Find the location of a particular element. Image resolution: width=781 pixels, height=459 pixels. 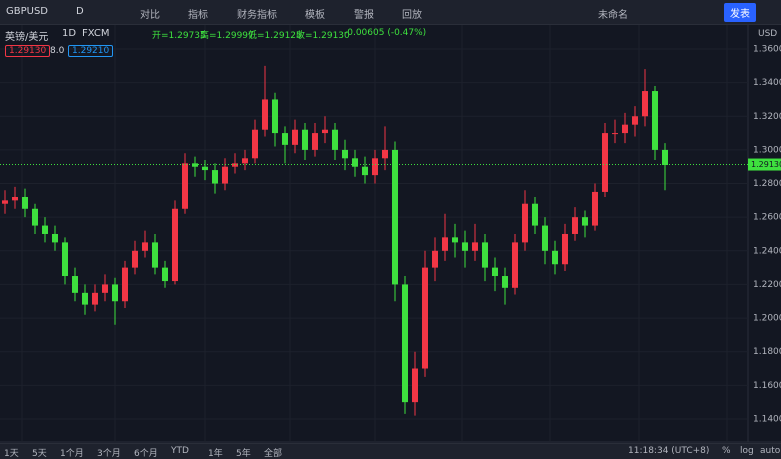

bid: 1.29130 is located at coordinates (28, 51).